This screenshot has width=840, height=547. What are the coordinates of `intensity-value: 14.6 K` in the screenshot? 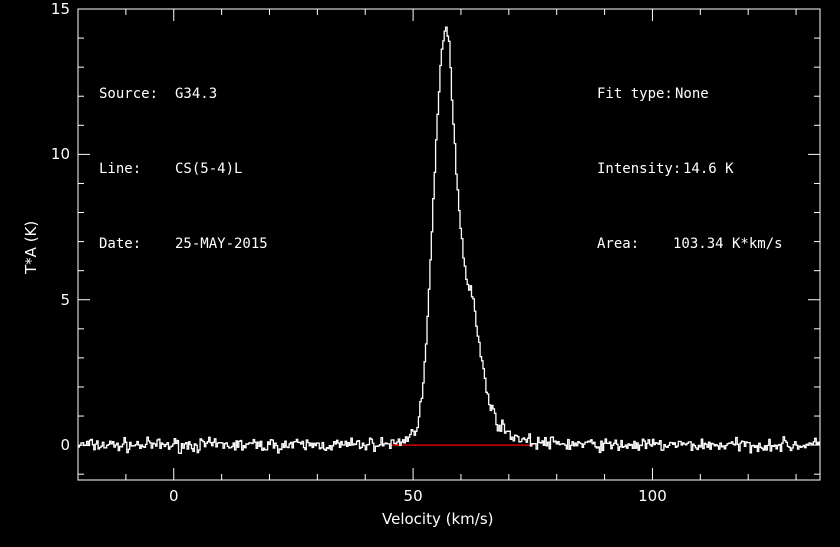 It's located at (708, 169).